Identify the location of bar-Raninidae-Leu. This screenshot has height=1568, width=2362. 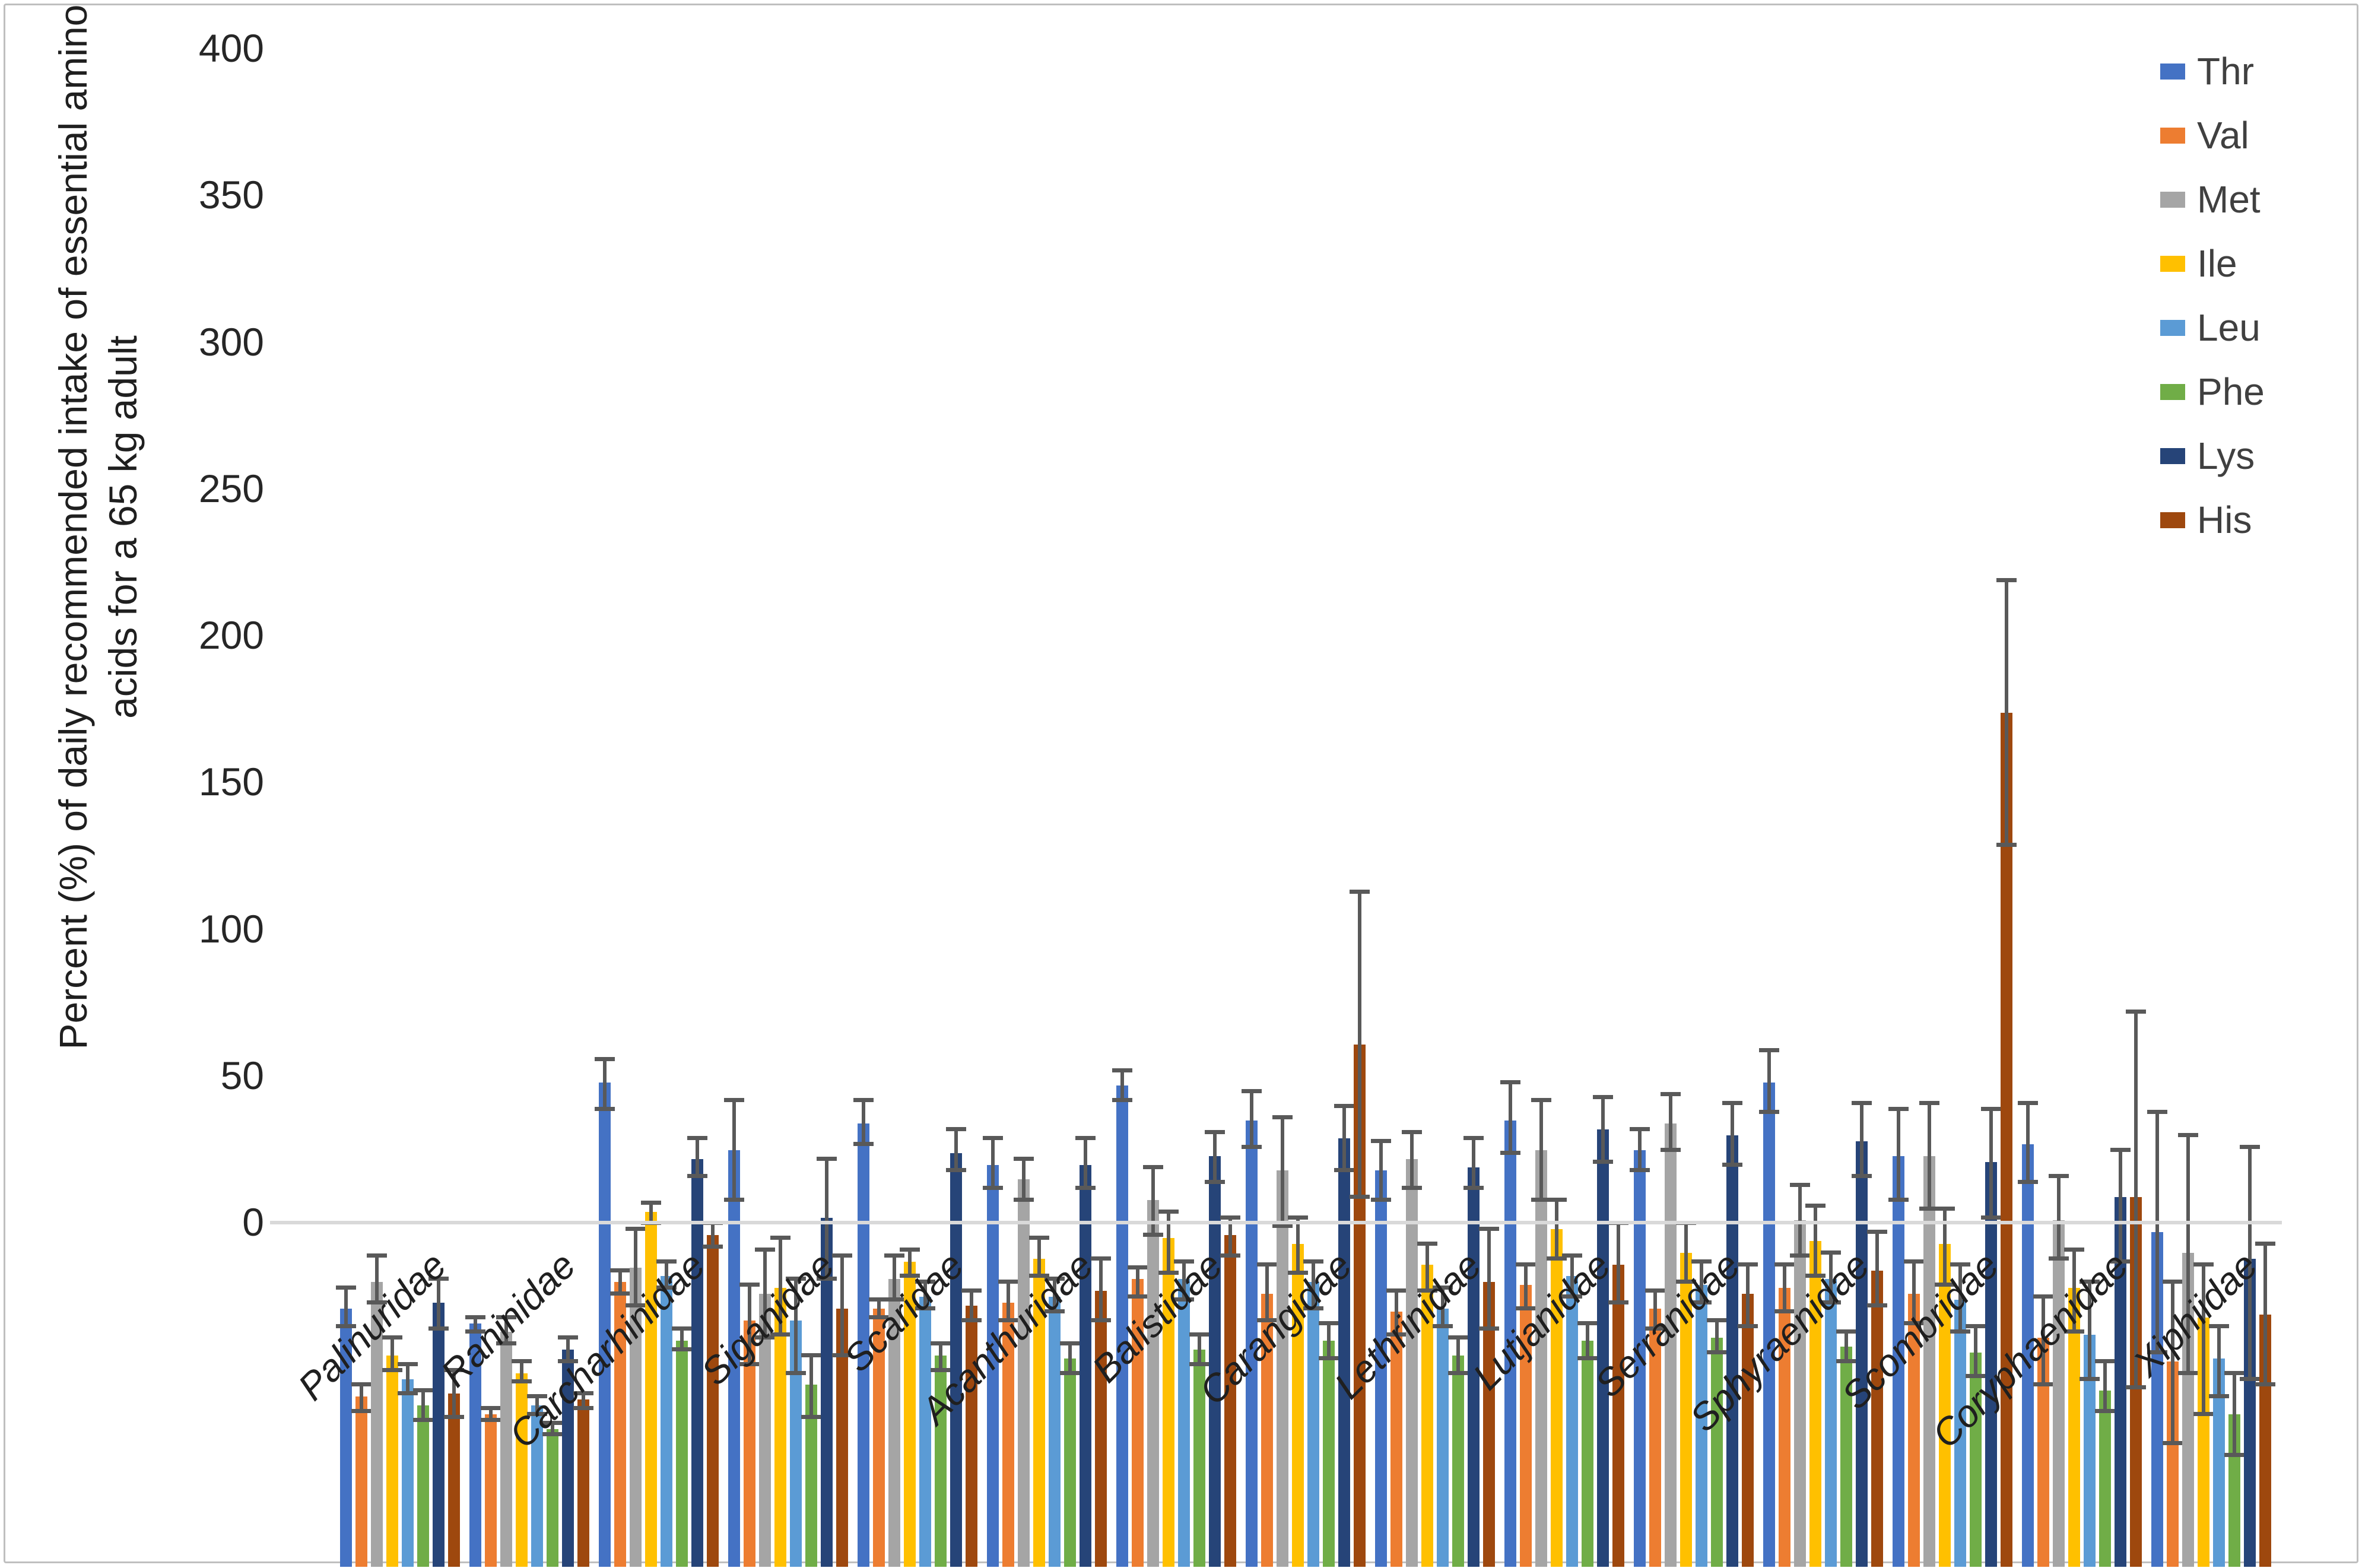
(537, 1486).